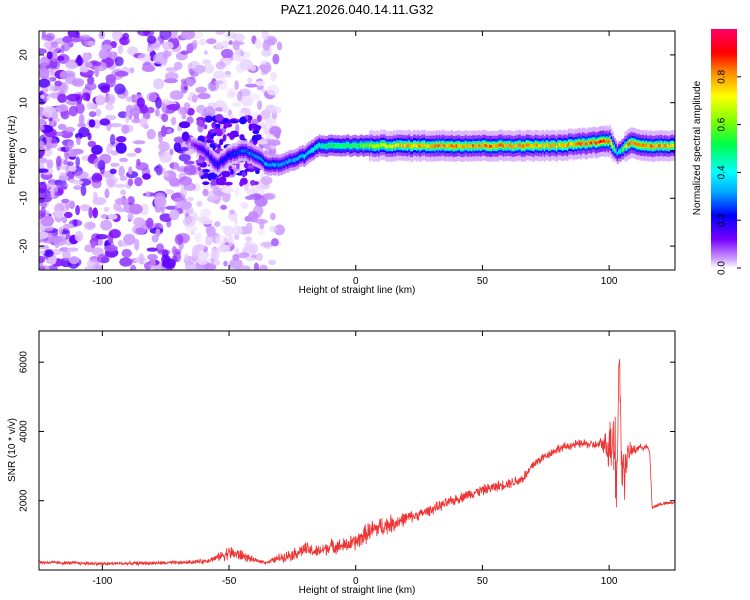  Describe the element at coordinates (12, 150) in the screenshot. I see `spectrogram-ylabel: Frequency (Hz)` at that location.